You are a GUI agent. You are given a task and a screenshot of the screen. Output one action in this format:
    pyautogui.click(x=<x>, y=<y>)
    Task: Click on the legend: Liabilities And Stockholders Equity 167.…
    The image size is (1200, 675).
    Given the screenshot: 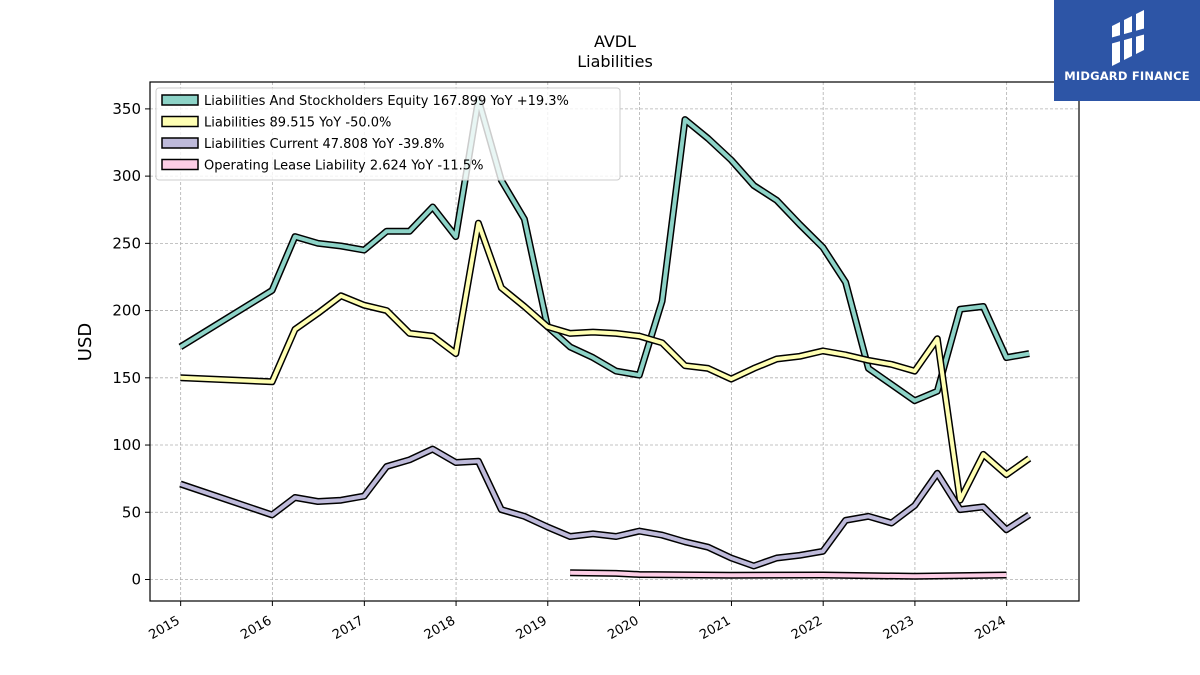 What is the action you would take?
    pyautogui.click(x=388, y=134)
    